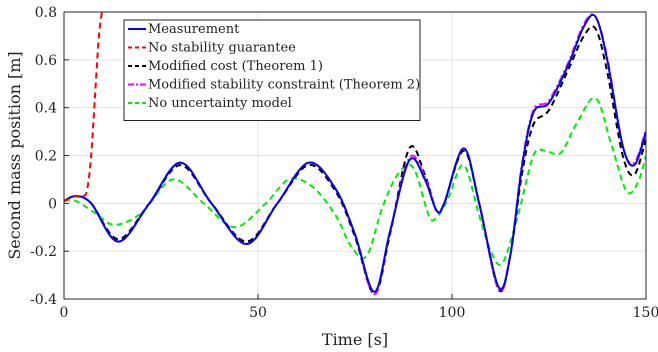  Describe the element at coordinates (43, 300) in the screenshot. I see `y-tick-label: -0.4` at that location.